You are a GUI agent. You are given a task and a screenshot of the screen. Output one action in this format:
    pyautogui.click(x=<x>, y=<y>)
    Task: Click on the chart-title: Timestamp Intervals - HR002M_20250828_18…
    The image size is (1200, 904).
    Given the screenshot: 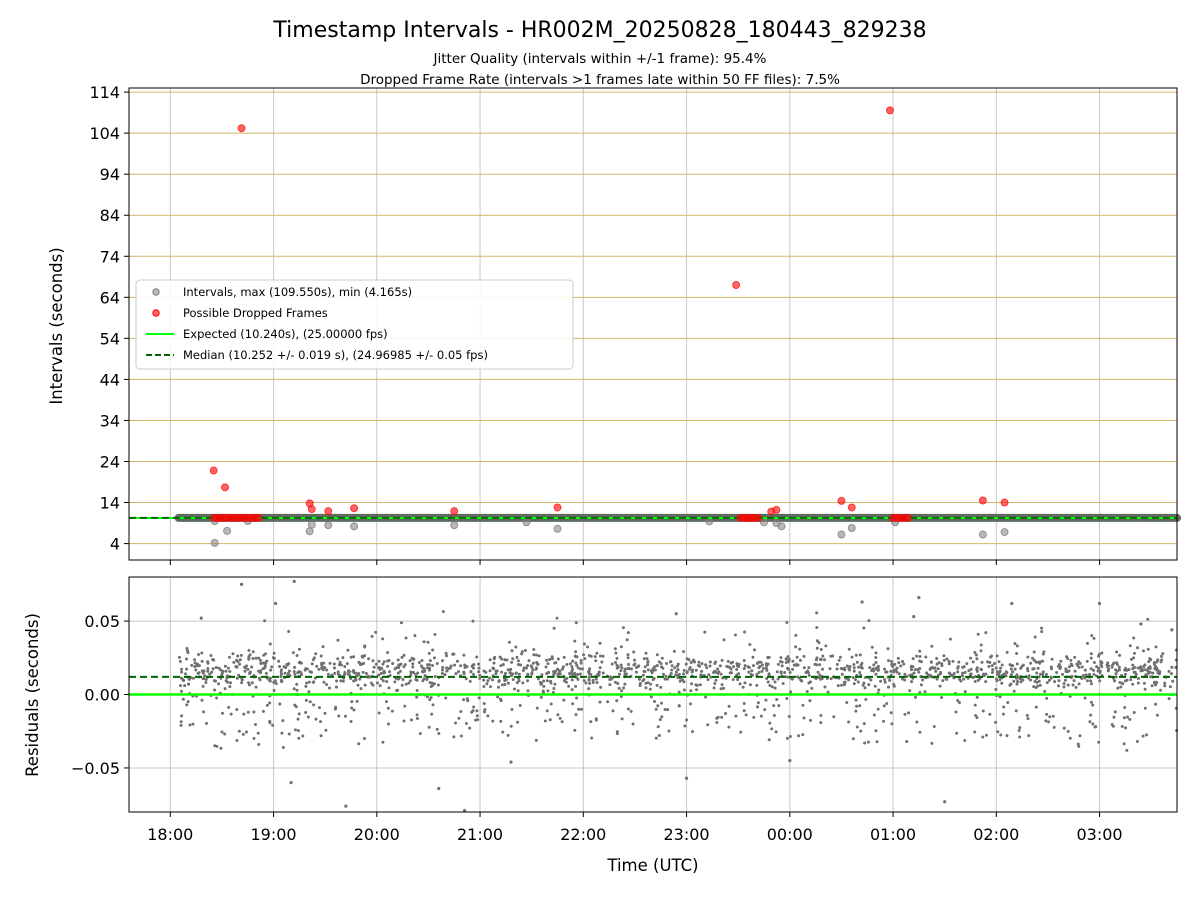 What is the action you would take?
    pyautogui.click(x=599, y=30)
    